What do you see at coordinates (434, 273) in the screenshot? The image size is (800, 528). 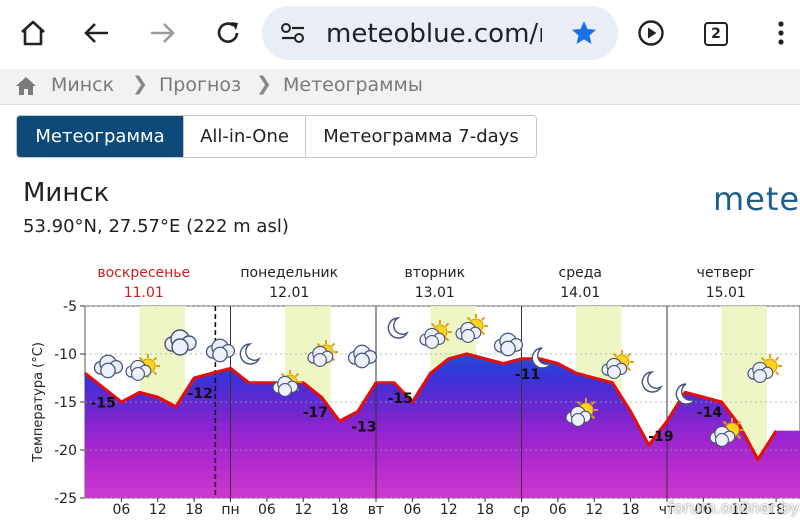 I see `day-name-label: вторник` at bounding box center [434, 273].